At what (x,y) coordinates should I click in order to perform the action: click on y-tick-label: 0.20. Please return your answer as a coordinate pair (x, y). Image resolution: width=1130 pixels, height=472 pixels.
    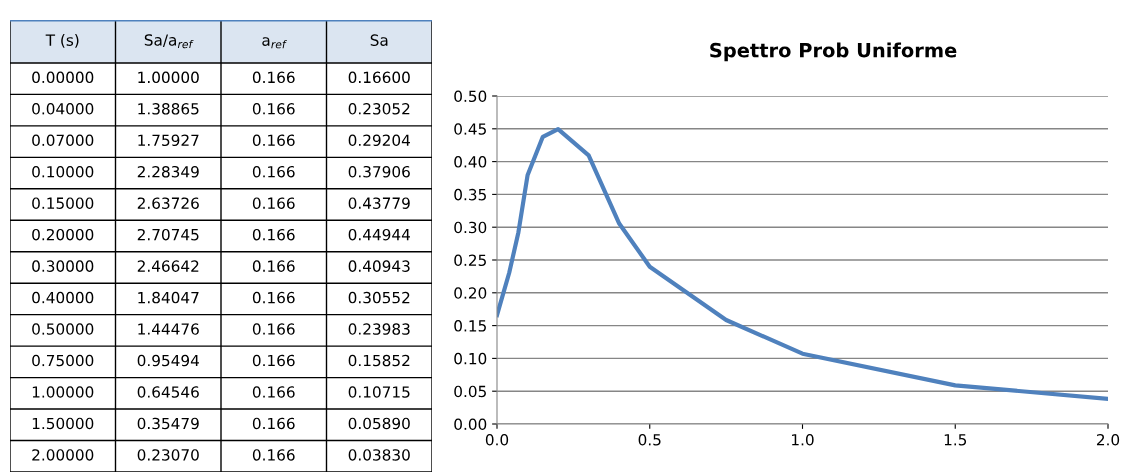
    Looking at the image, I should click on (470, 293).